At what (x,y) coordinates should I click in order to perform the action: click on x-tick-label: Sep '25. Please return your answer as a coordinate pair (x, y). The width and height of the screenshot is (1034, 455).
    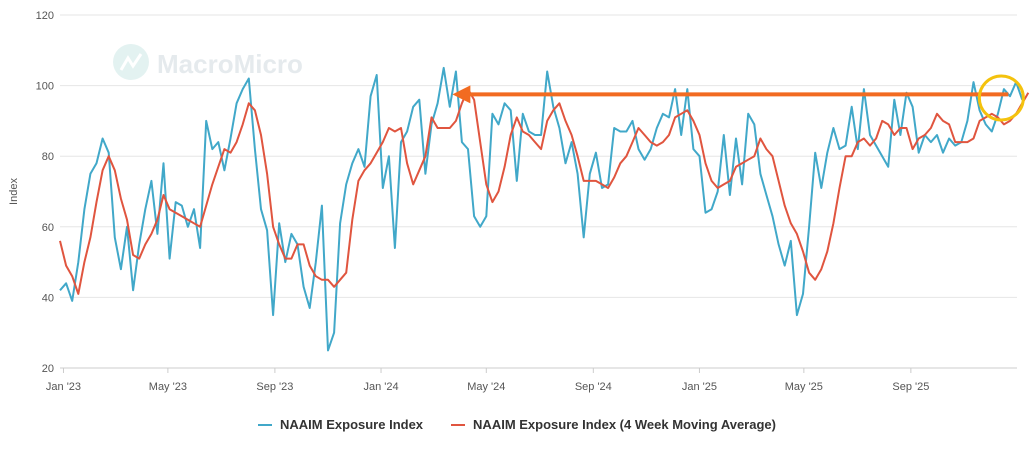
    Looking at the image, I should click on (910, 387).